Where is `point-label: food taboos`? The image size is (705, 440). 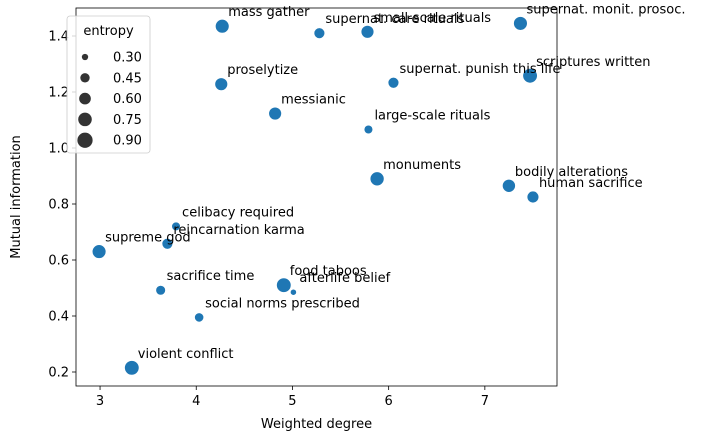
point-label: food taboos is located at coordinates (328, 271).